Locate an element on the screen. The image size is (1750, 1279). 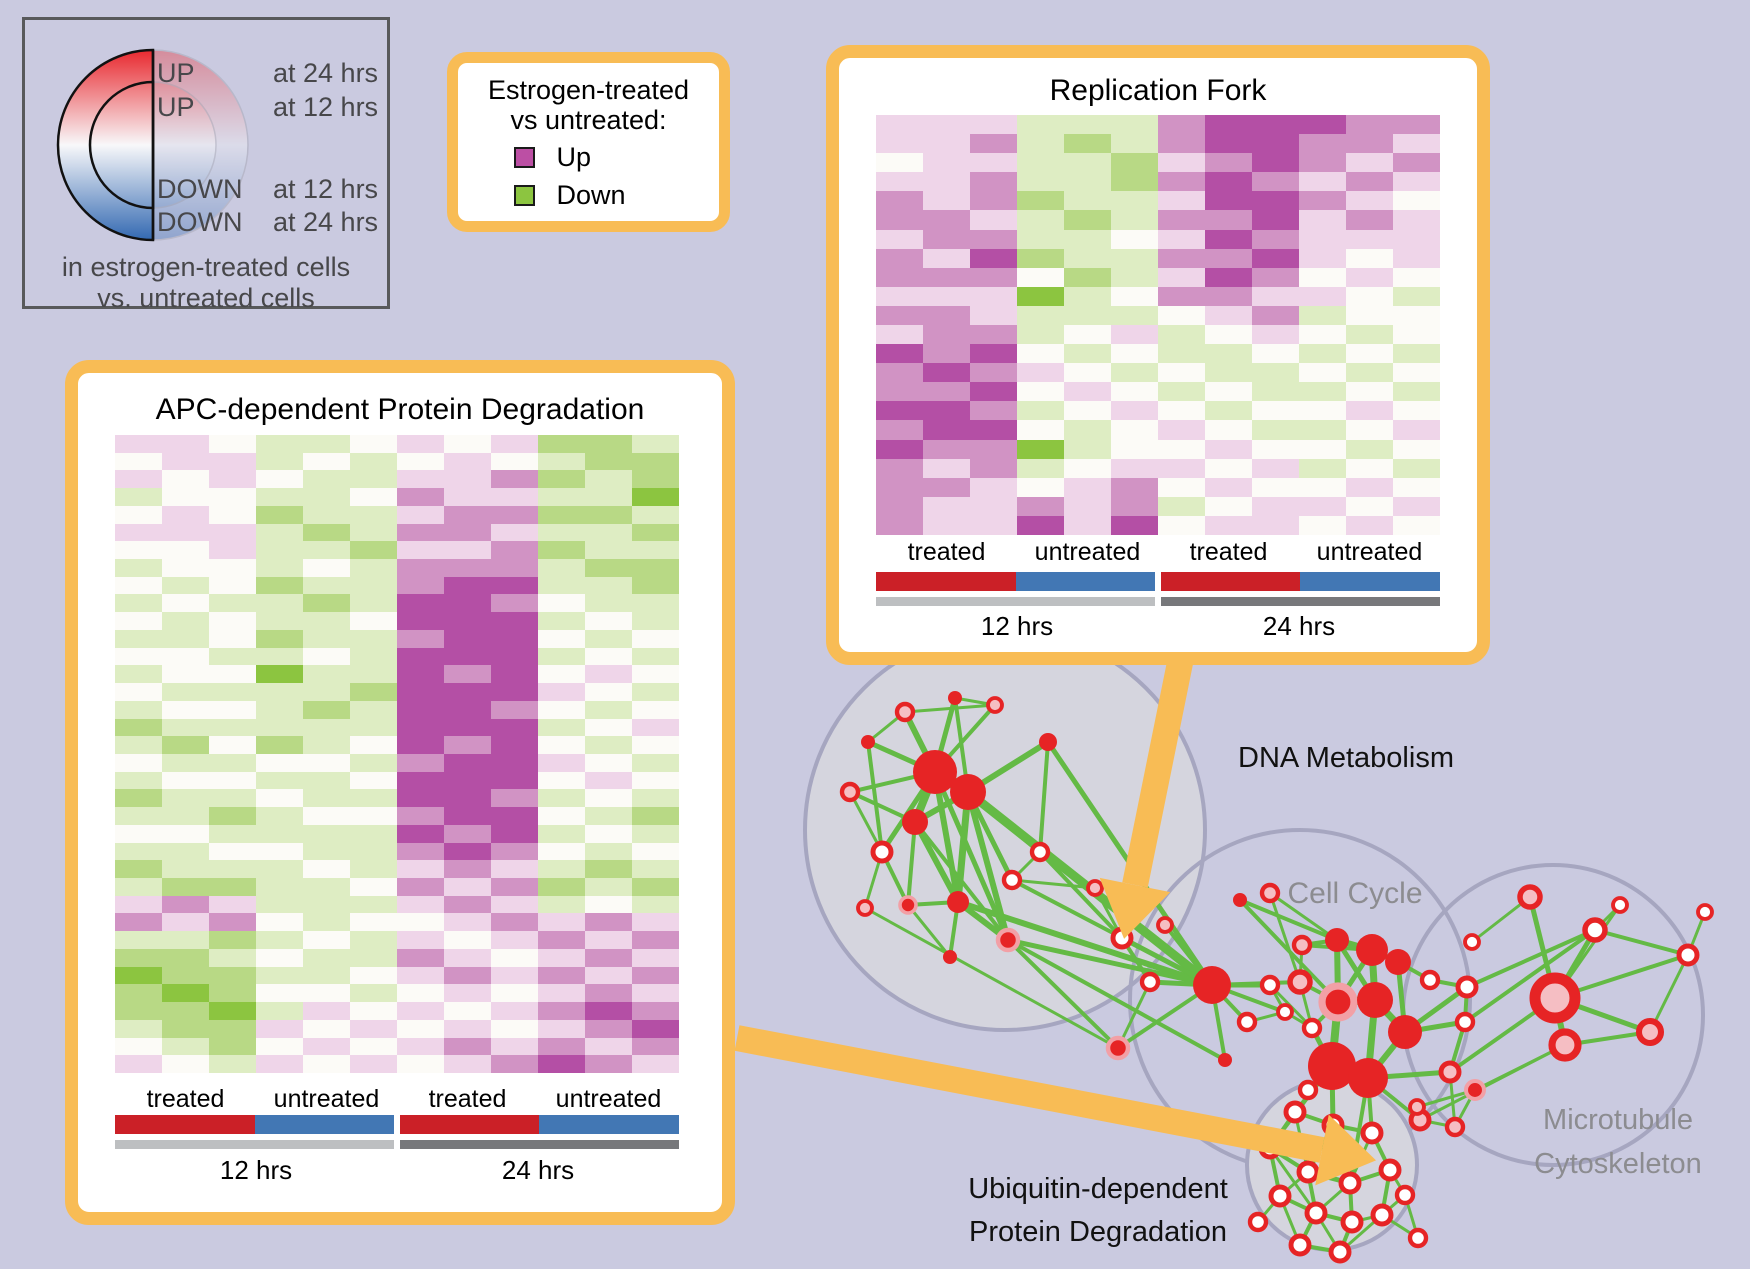
replication-group-labels: treated untreated treated untreated is located at coordinates (1158, 552).